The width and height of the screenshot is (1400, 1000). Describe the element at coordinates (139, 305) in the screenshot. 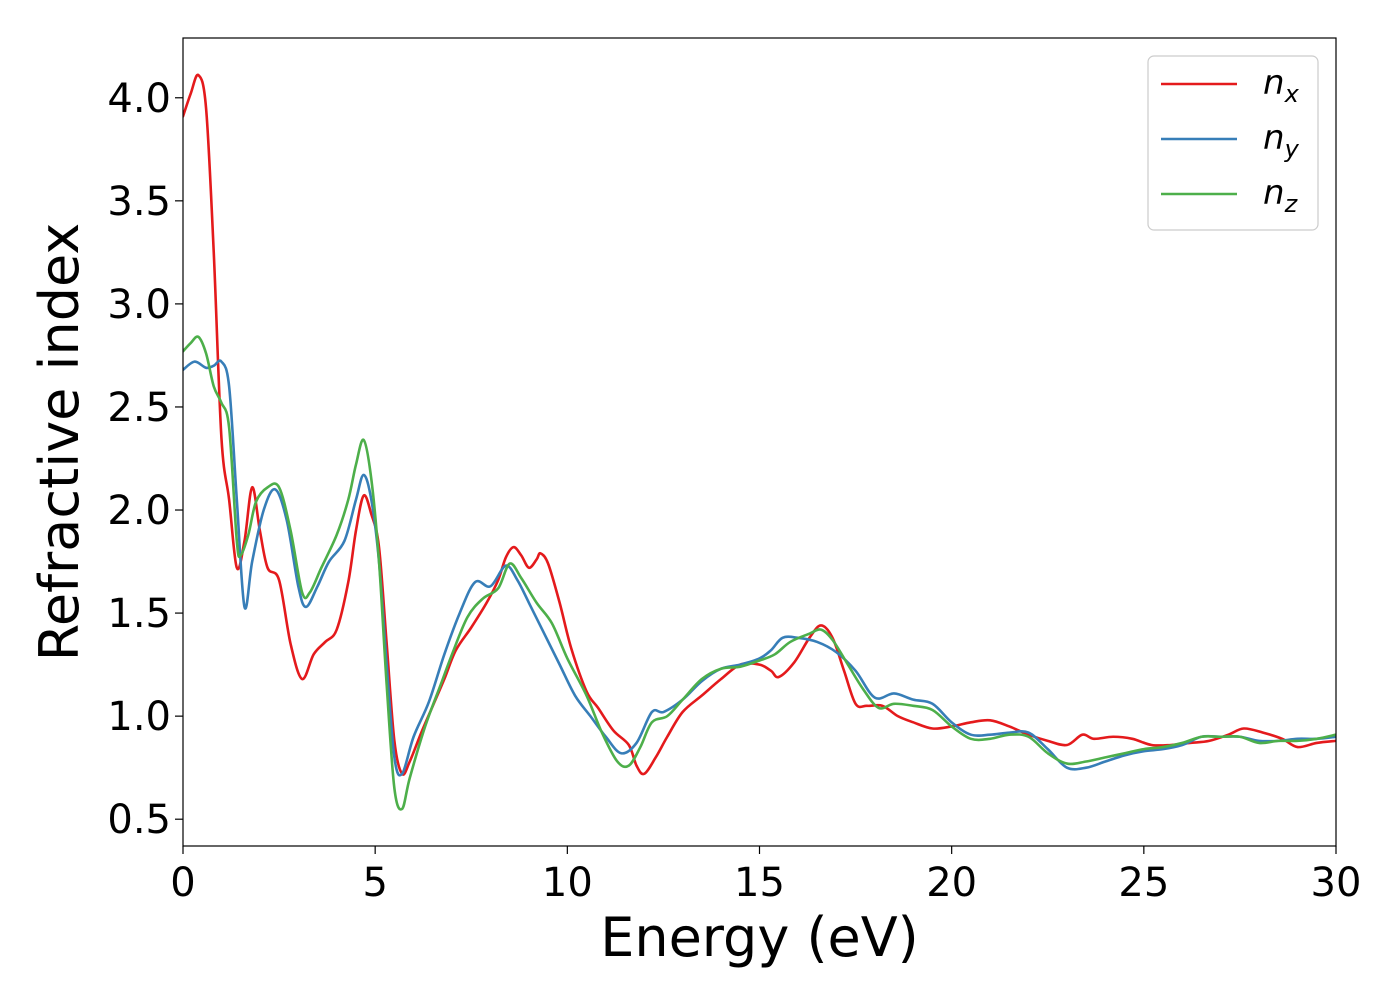

I see `y-tick-label: 3.0` at that location.